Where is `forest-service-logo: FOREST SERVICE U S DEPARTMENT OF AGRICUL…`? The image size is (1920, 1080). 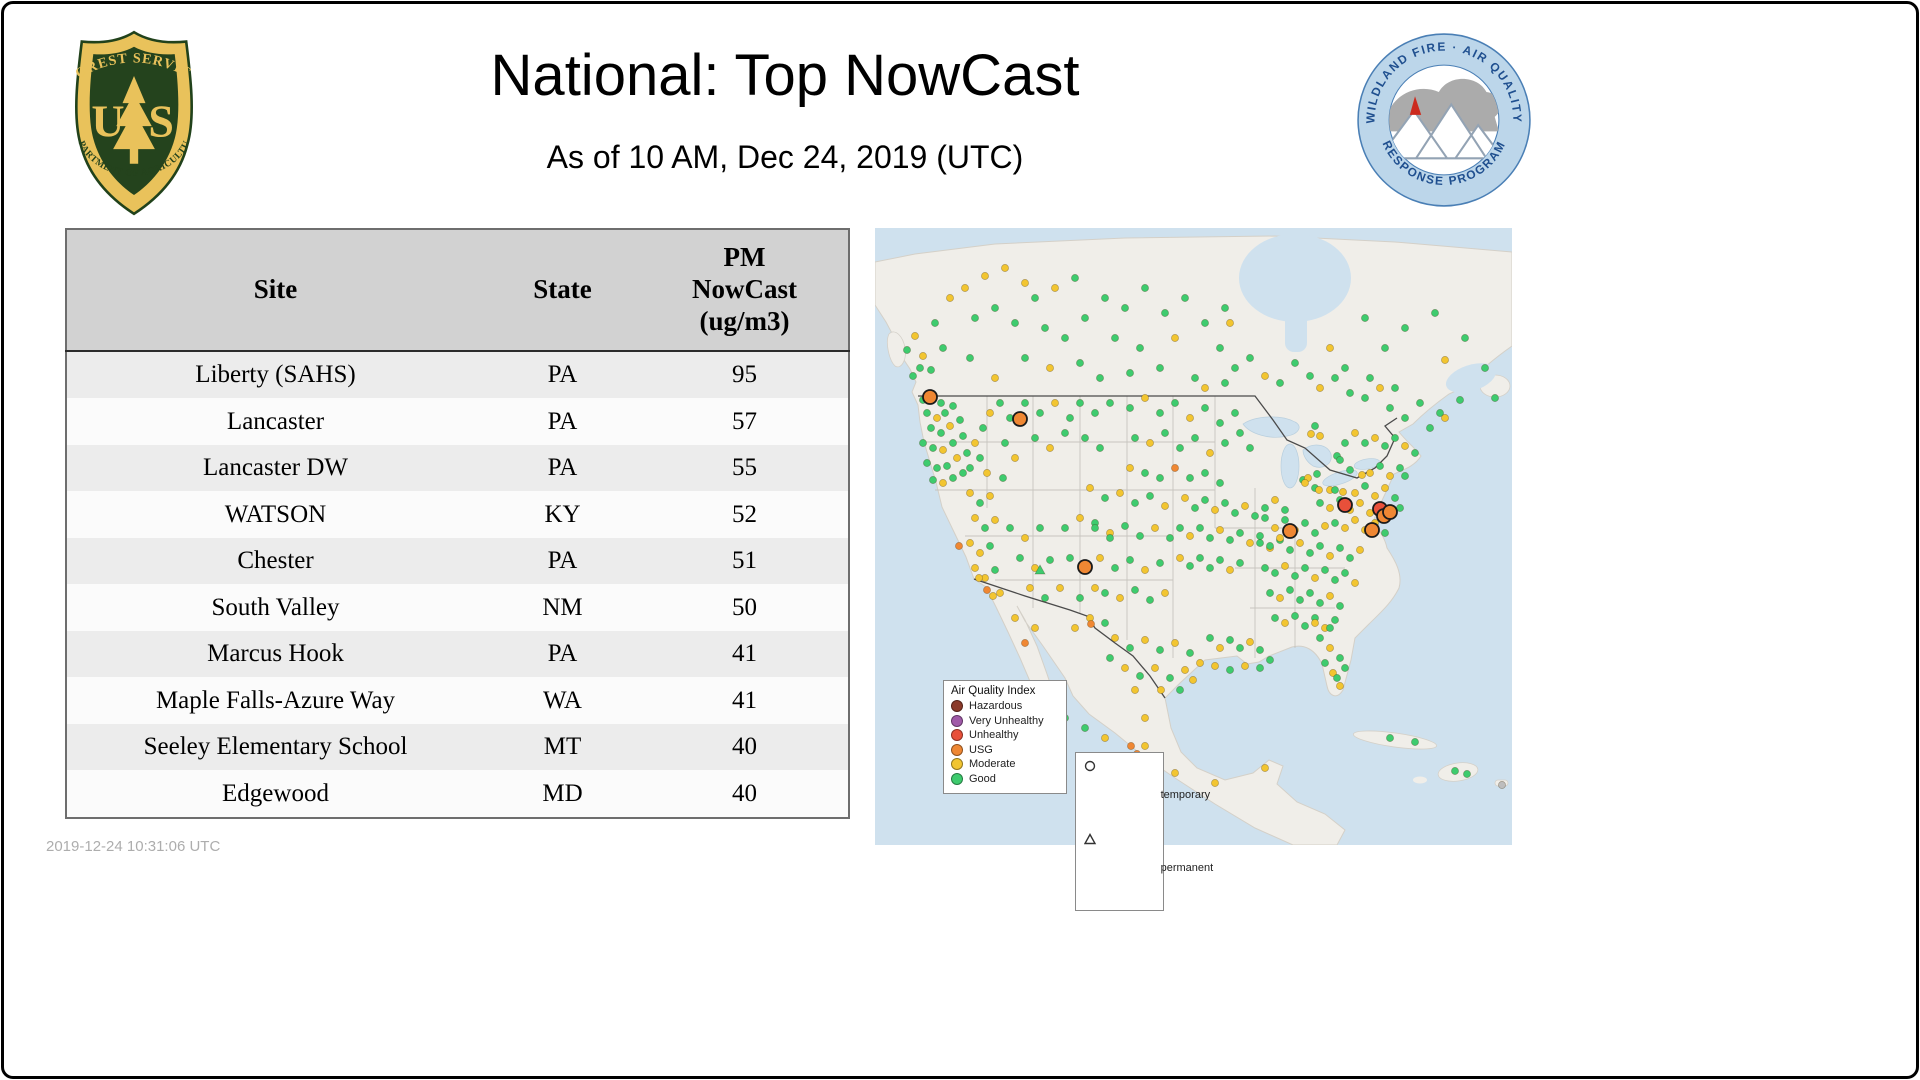
forest-service-logo: FOREST SERVICE U S DEPARTMENT OF AGRICUL… is located at coordinates (124, 122).